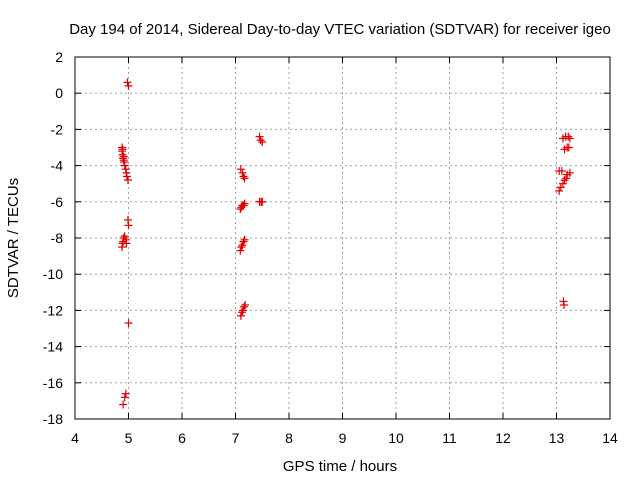  What do you see at coordinates (53, 310) in the screenshot?
I see `y-tick-label: -12` at bounding box center [53, 310].